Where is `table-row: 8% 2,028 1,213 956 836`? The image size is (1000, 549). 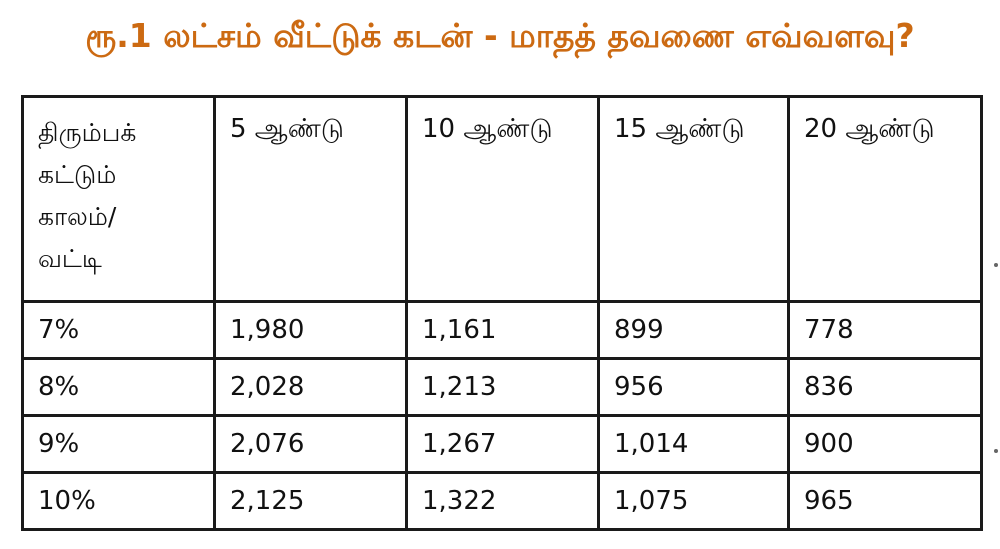
table-row: 8% 2,028 1,213 956 836 is located at coordinates (502, 387).